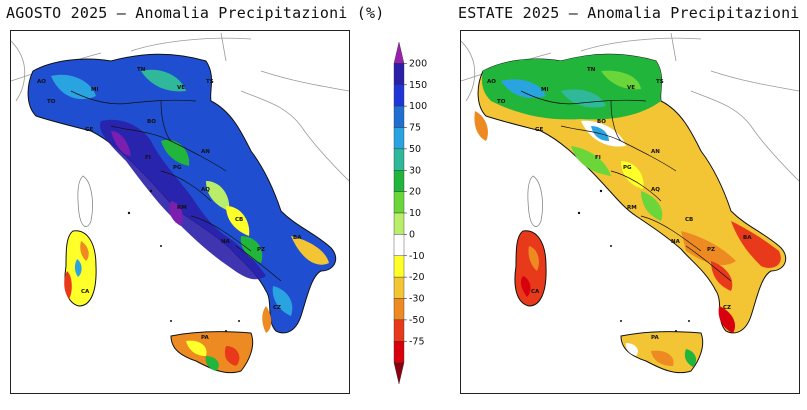 The image size is (807, 410). I want to click on colorbar-tick-label: 100, so click(418, 106).